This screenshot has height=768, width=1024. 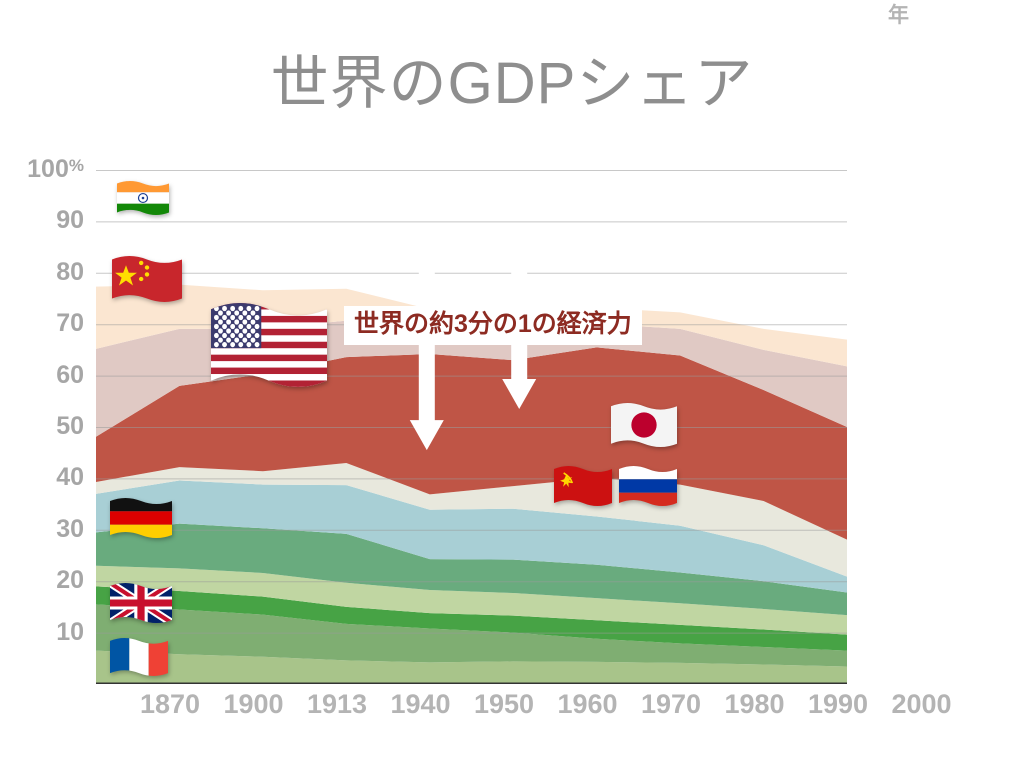 I want to click on y-tick-value: 80, so click(x=70, y=271).